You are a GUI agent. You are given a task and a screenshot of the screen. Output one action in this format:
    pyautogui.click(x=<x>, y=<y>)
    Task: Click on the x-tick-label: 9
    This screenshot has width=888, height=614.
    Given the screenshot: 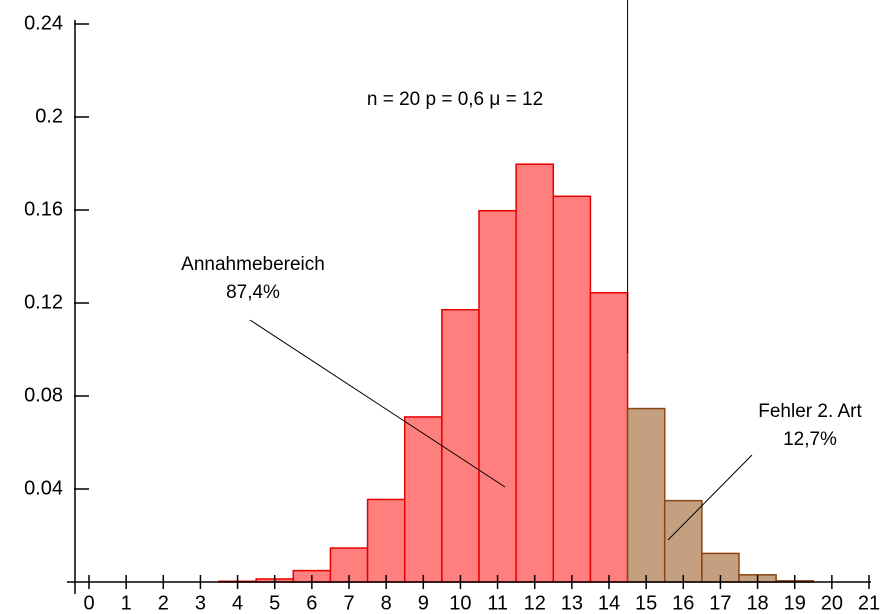 What is the action you would take?
    pyautogui.click(x=423, y=603)
    